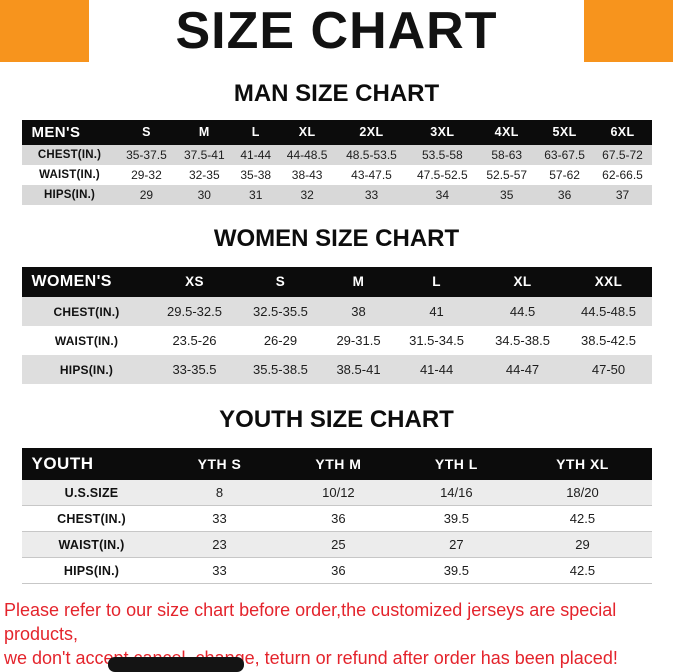  Describe the element at coordinates (219, 464) in the screenshot. I see `size-column-header: YTH S` at that location.